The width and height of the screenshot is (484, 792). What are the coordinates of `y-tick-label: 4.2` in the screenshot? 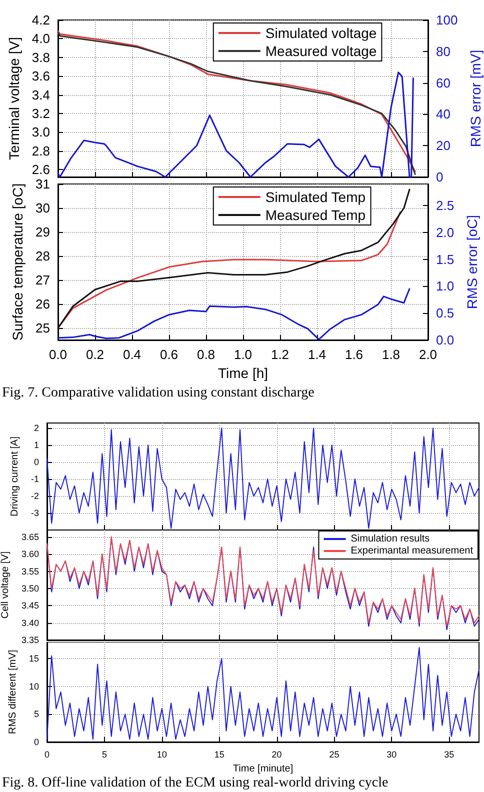 It's located at (41, 20).